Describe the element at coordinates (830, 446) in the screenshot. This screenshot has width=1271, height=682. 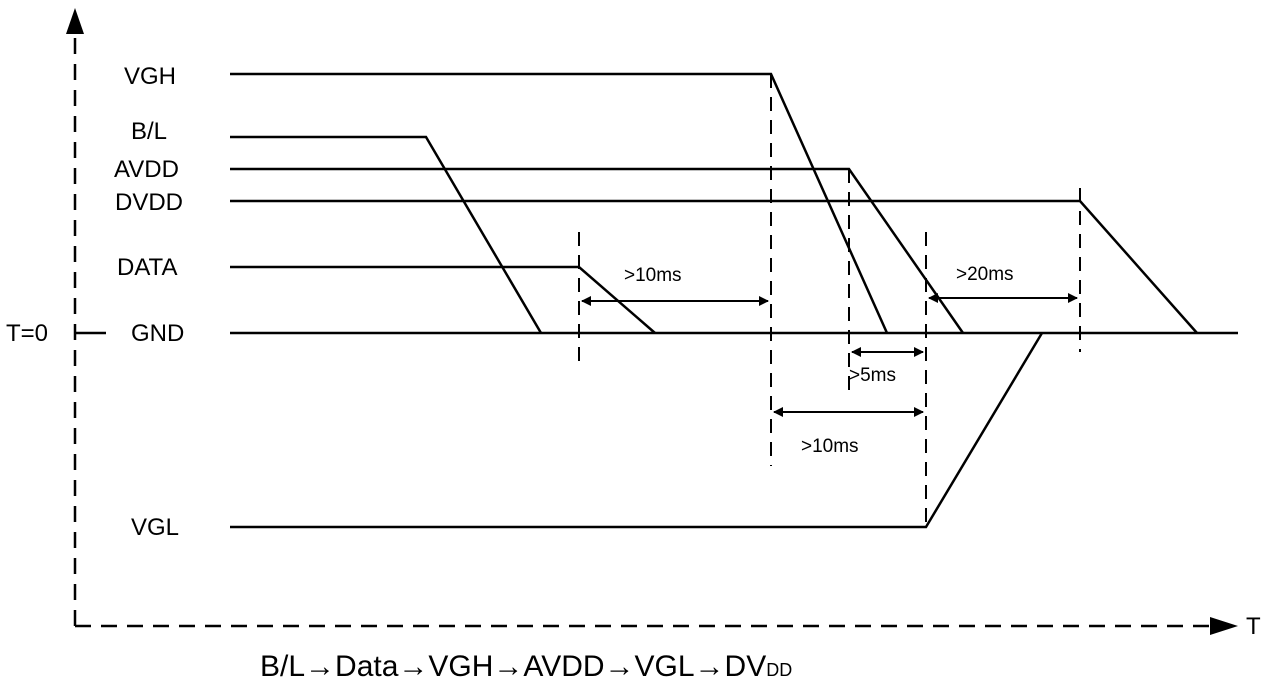
I see `vgh-to-vgl-interval-label: >10ms` at that location.